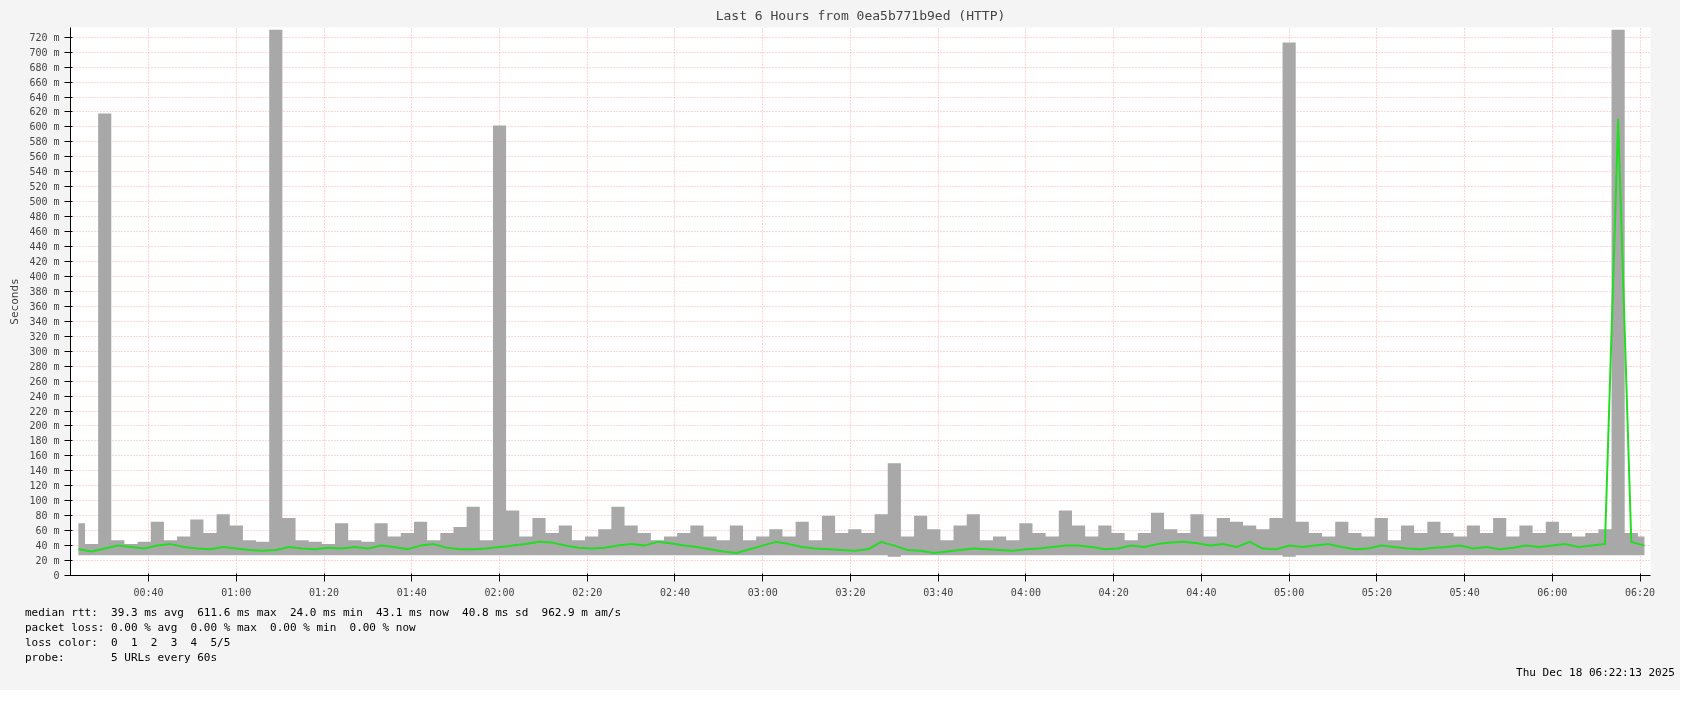 This screenshot has width=1697, height=710. Describe the element at coordinates (44, 471) in the screenshot. I see `y-tick-label: 140 m` at that location.